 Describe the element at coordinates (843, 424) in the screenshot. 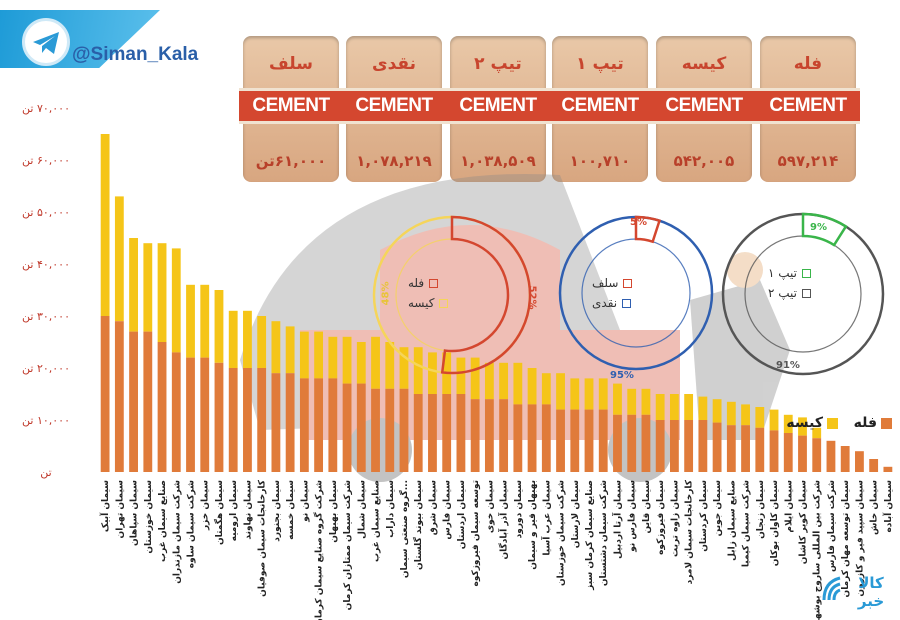

I see `chart-legend: فله کیسه` at that location.